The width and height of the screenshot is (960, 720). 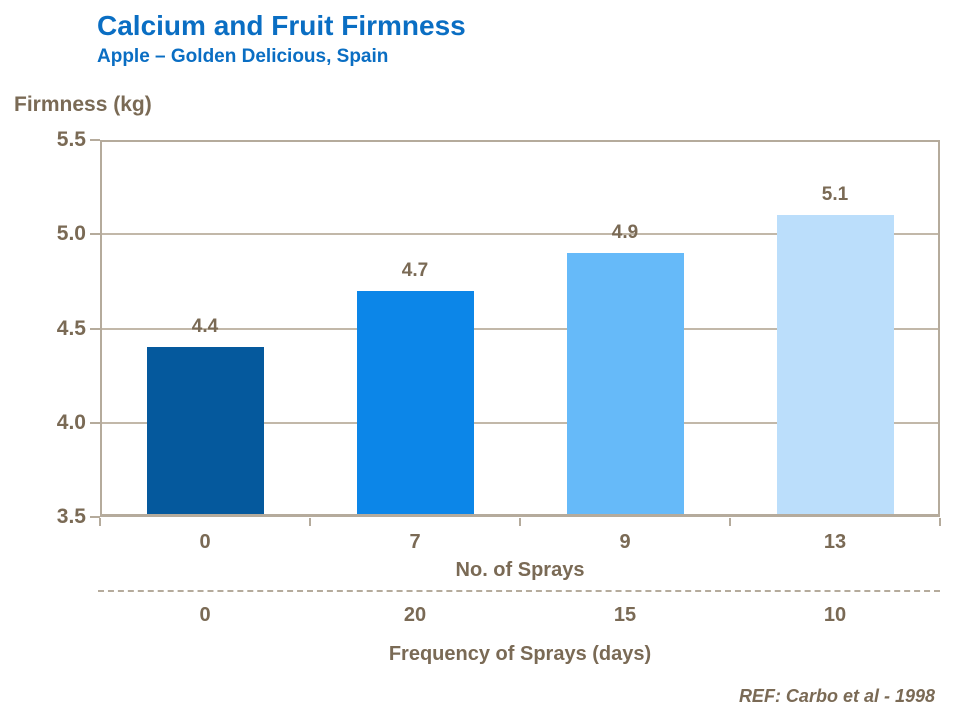 What do you see at coordinates (243, 56) in the screenshot?
I see `chart-subtitle: Apple – Golden Delicious, Spain` at bounding box center [243, 56].